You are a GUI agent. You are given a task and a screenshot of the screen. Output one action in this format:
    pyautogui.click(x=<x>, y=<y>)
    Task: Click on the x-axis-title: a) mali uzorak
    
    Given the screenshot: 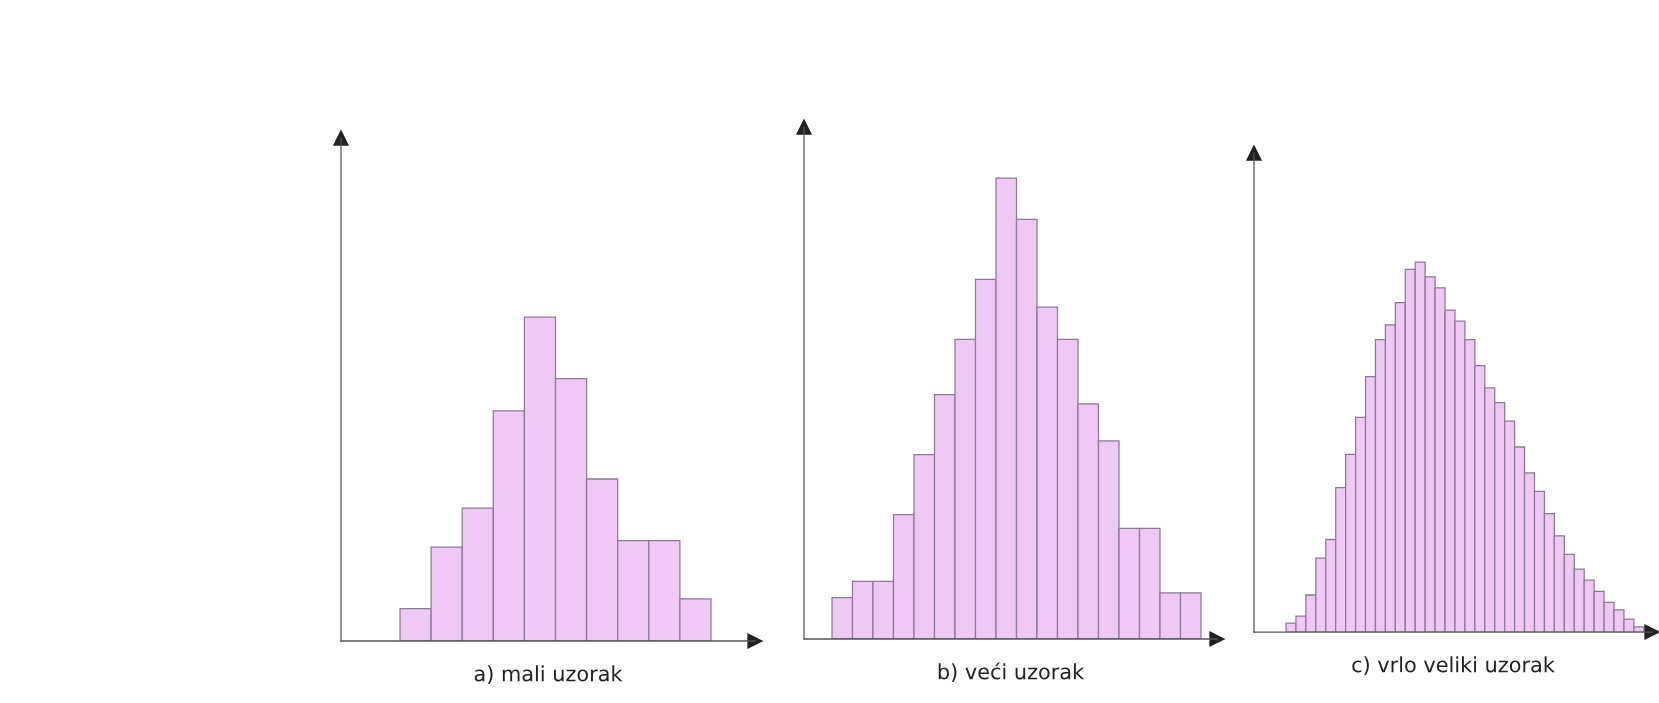 What is the action you would take?
    pyautogui.click(x=548, y=674)
    